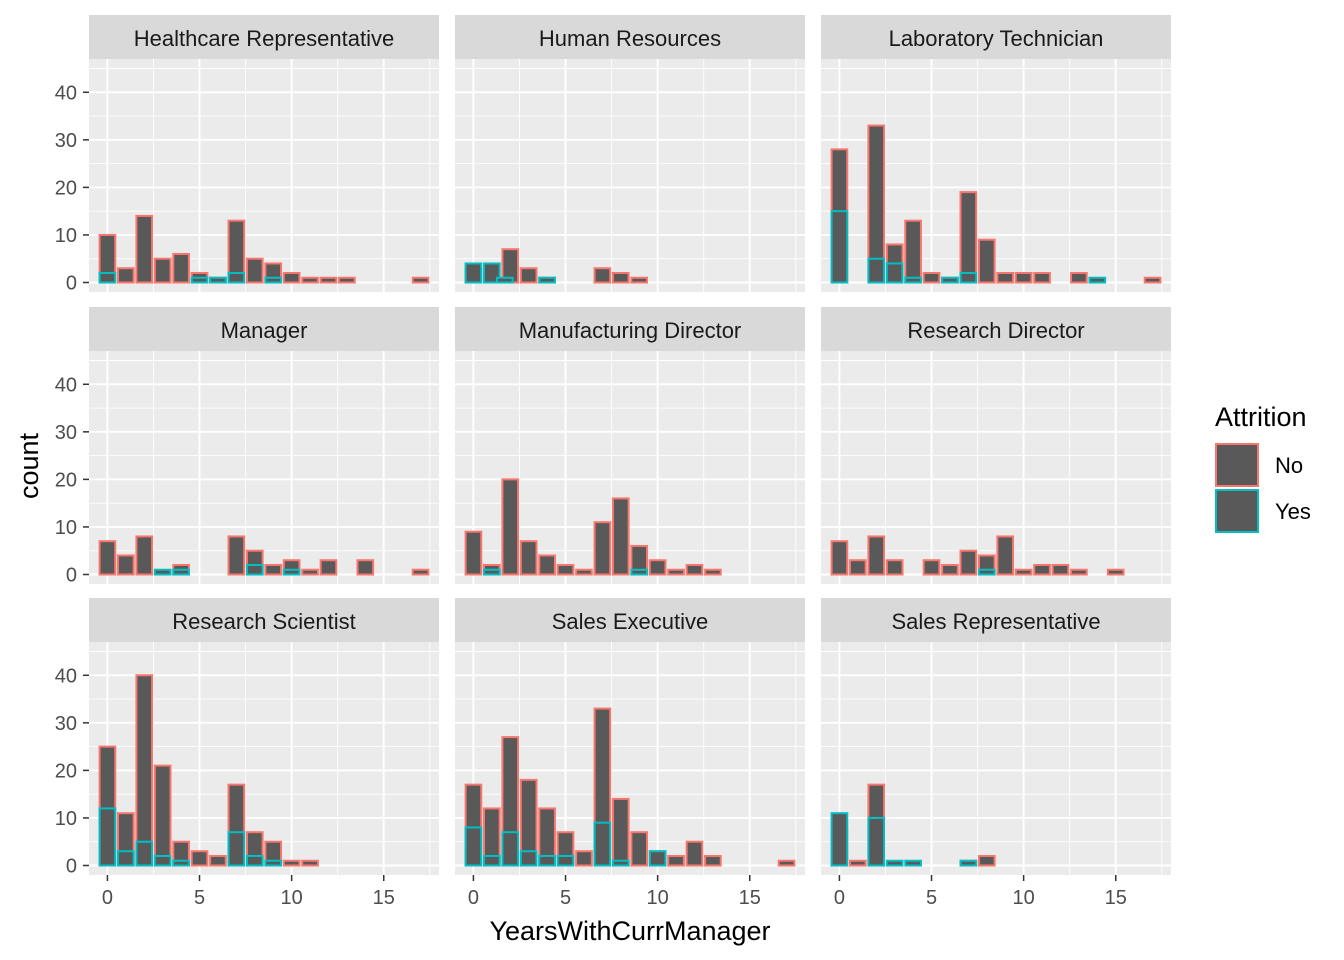 Image resolution: width=1344 pixels, height=960 pixels. Describe the element at coordinates (996, 753) in the screenshot. I see `facet-sales-representative: Sales Representative 0 5 10 15` at that location.